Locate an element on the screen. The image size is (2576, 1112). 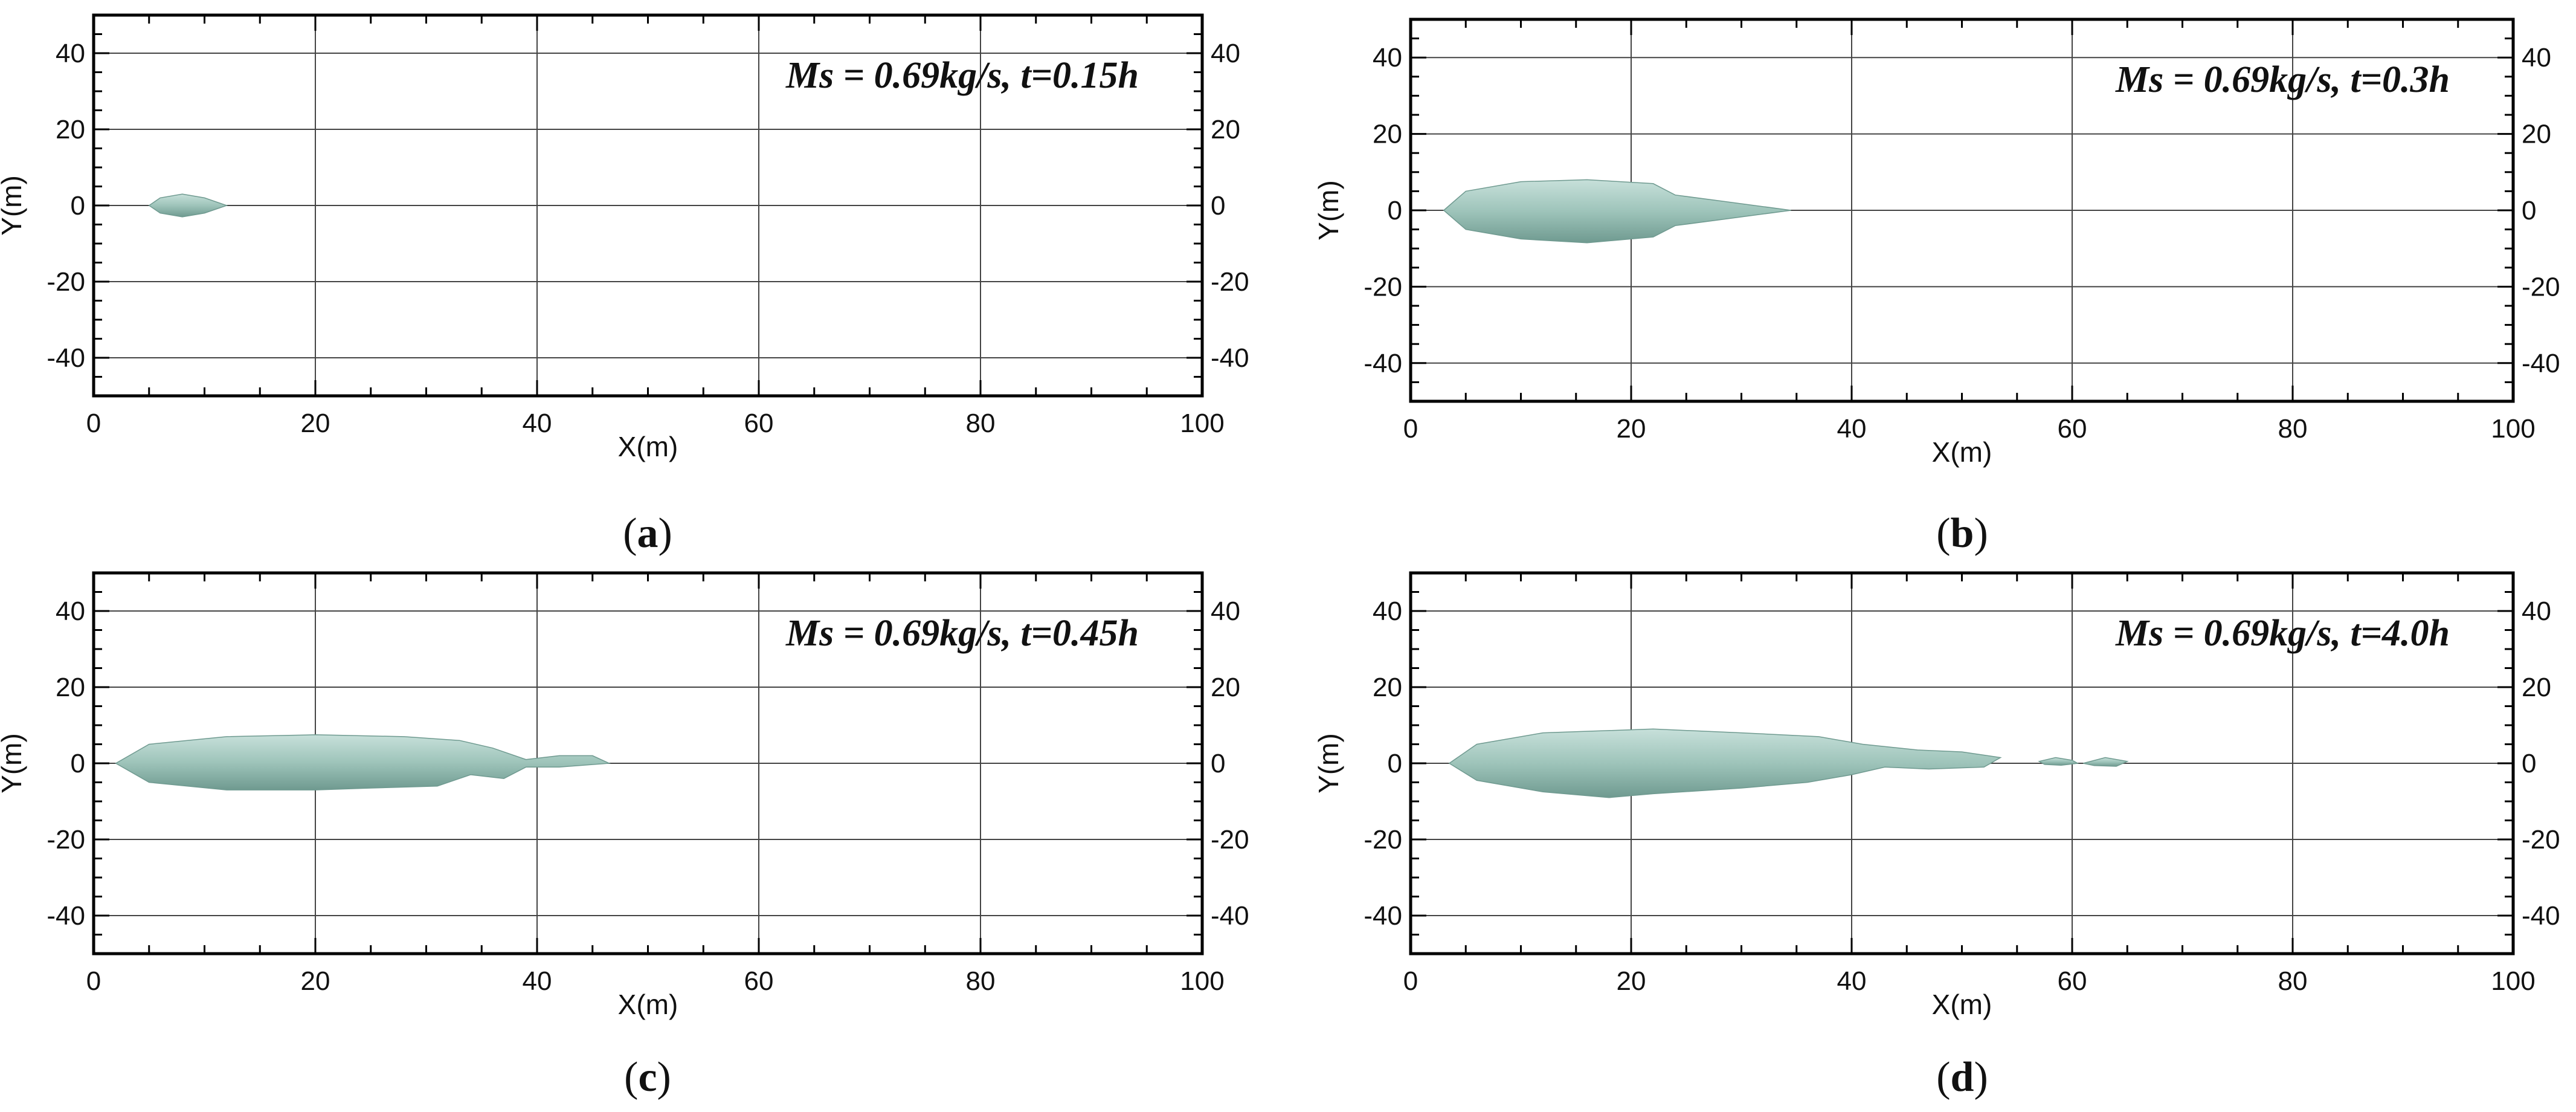
panel-annotation: Ms = 0.69kg/s, t=0.45h is located at coordinates (962, 633).